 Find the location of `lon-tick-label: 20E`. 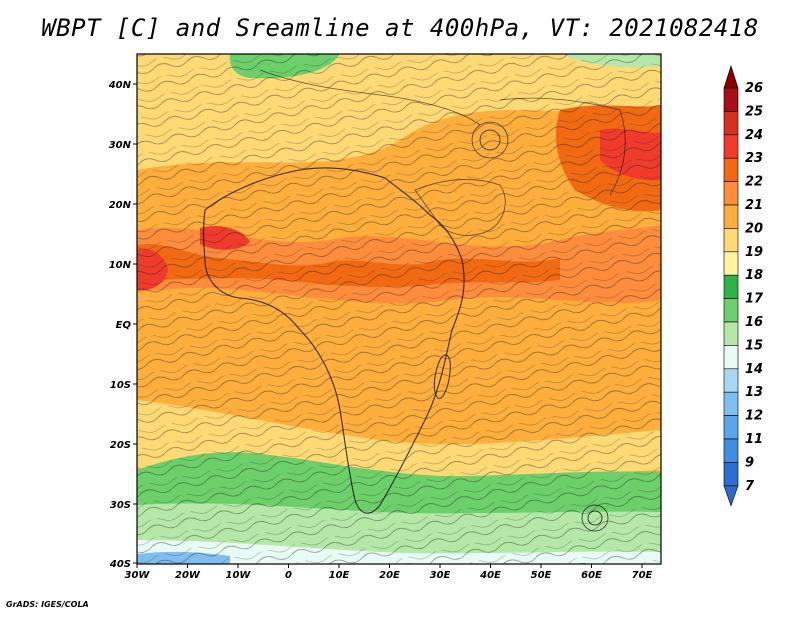

lon-tick-label: 20E is located at coordinates (389, 575).